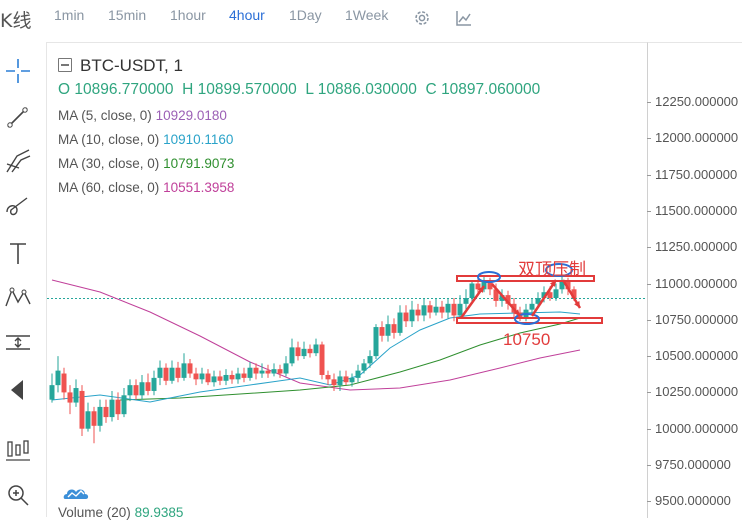 The height and width of the screenshot is (520, 742). I want to click on open-value: 10896.770000, so click(124, 89).